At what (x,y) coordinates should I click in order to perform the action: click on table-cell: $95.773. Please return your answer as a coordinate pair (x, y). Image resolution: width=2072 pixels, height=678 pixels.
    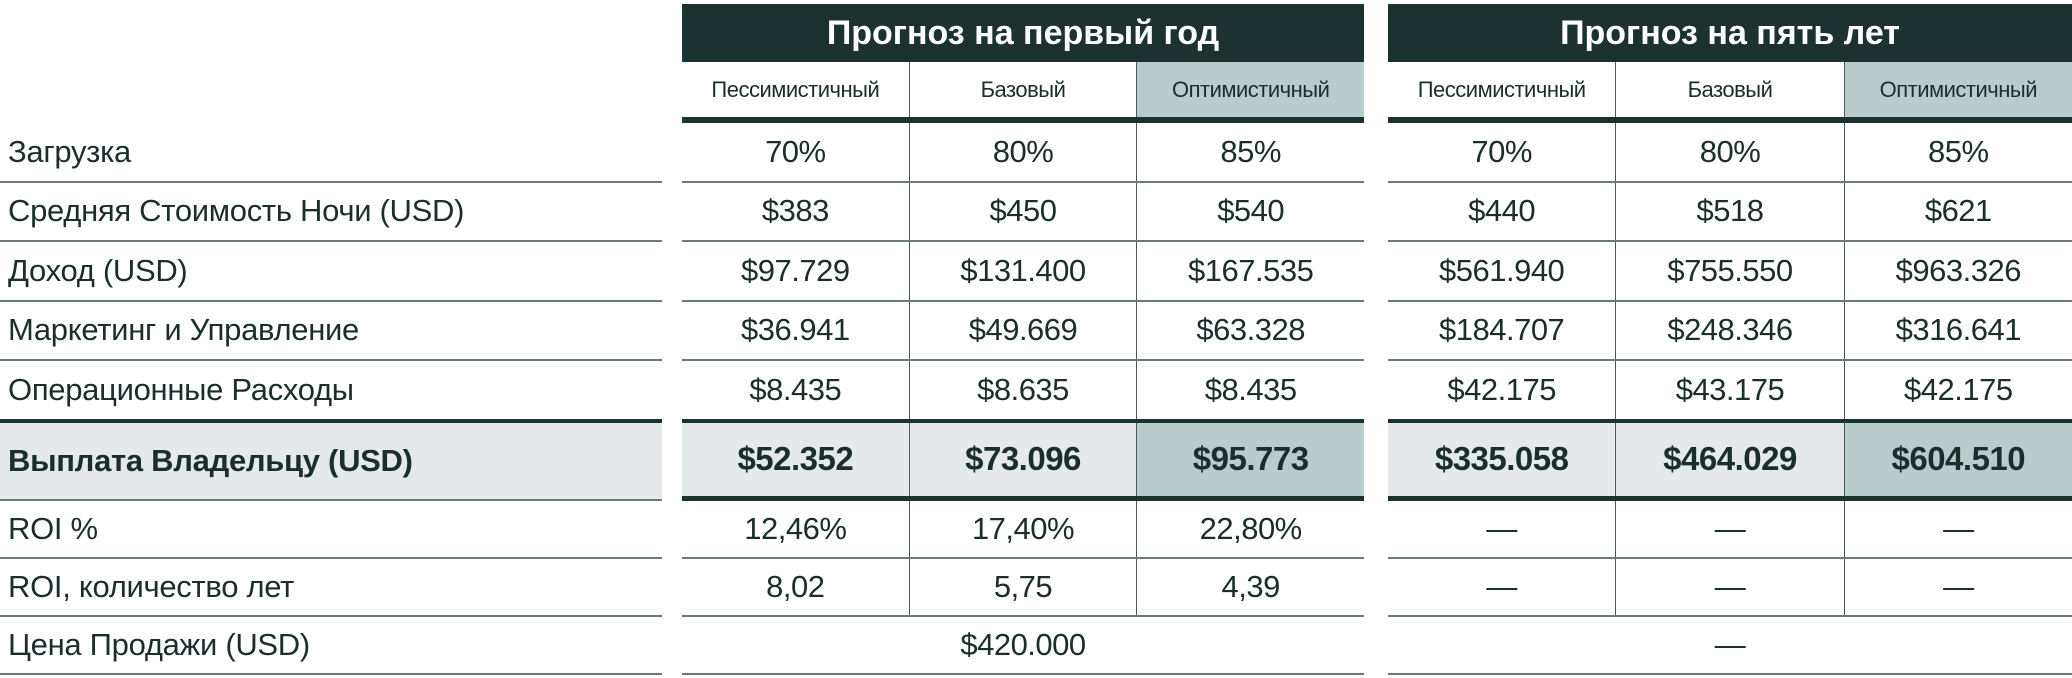
    Looking at the image, I should click on (1251, 459).